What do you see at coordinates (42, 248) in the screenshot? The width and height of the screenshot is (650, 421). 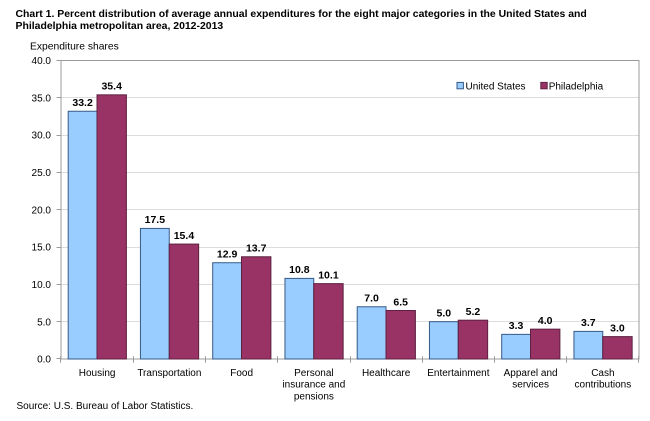 I see `svg-text: 15.0` at bounding box center [42, 248].